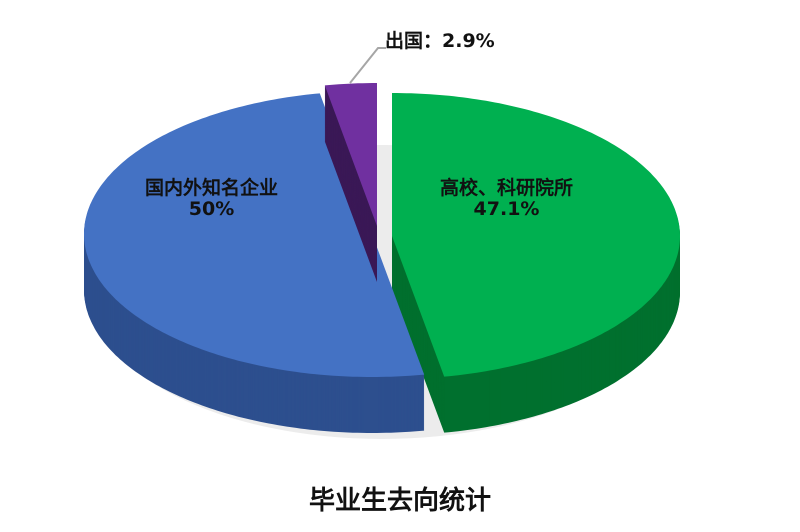  I want to click on label-abroad-text: 出国：2.9%, so click(440, 41).